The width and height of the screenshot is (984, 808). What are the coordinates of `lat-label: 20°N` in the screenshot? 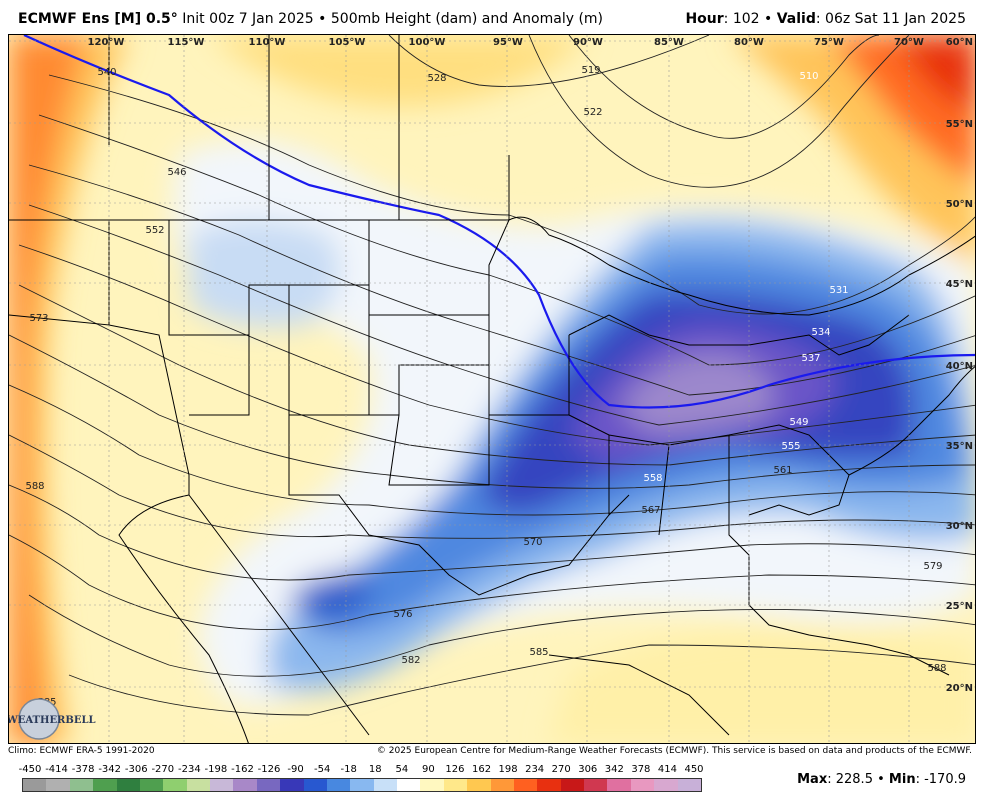 It's located at (959, 688).